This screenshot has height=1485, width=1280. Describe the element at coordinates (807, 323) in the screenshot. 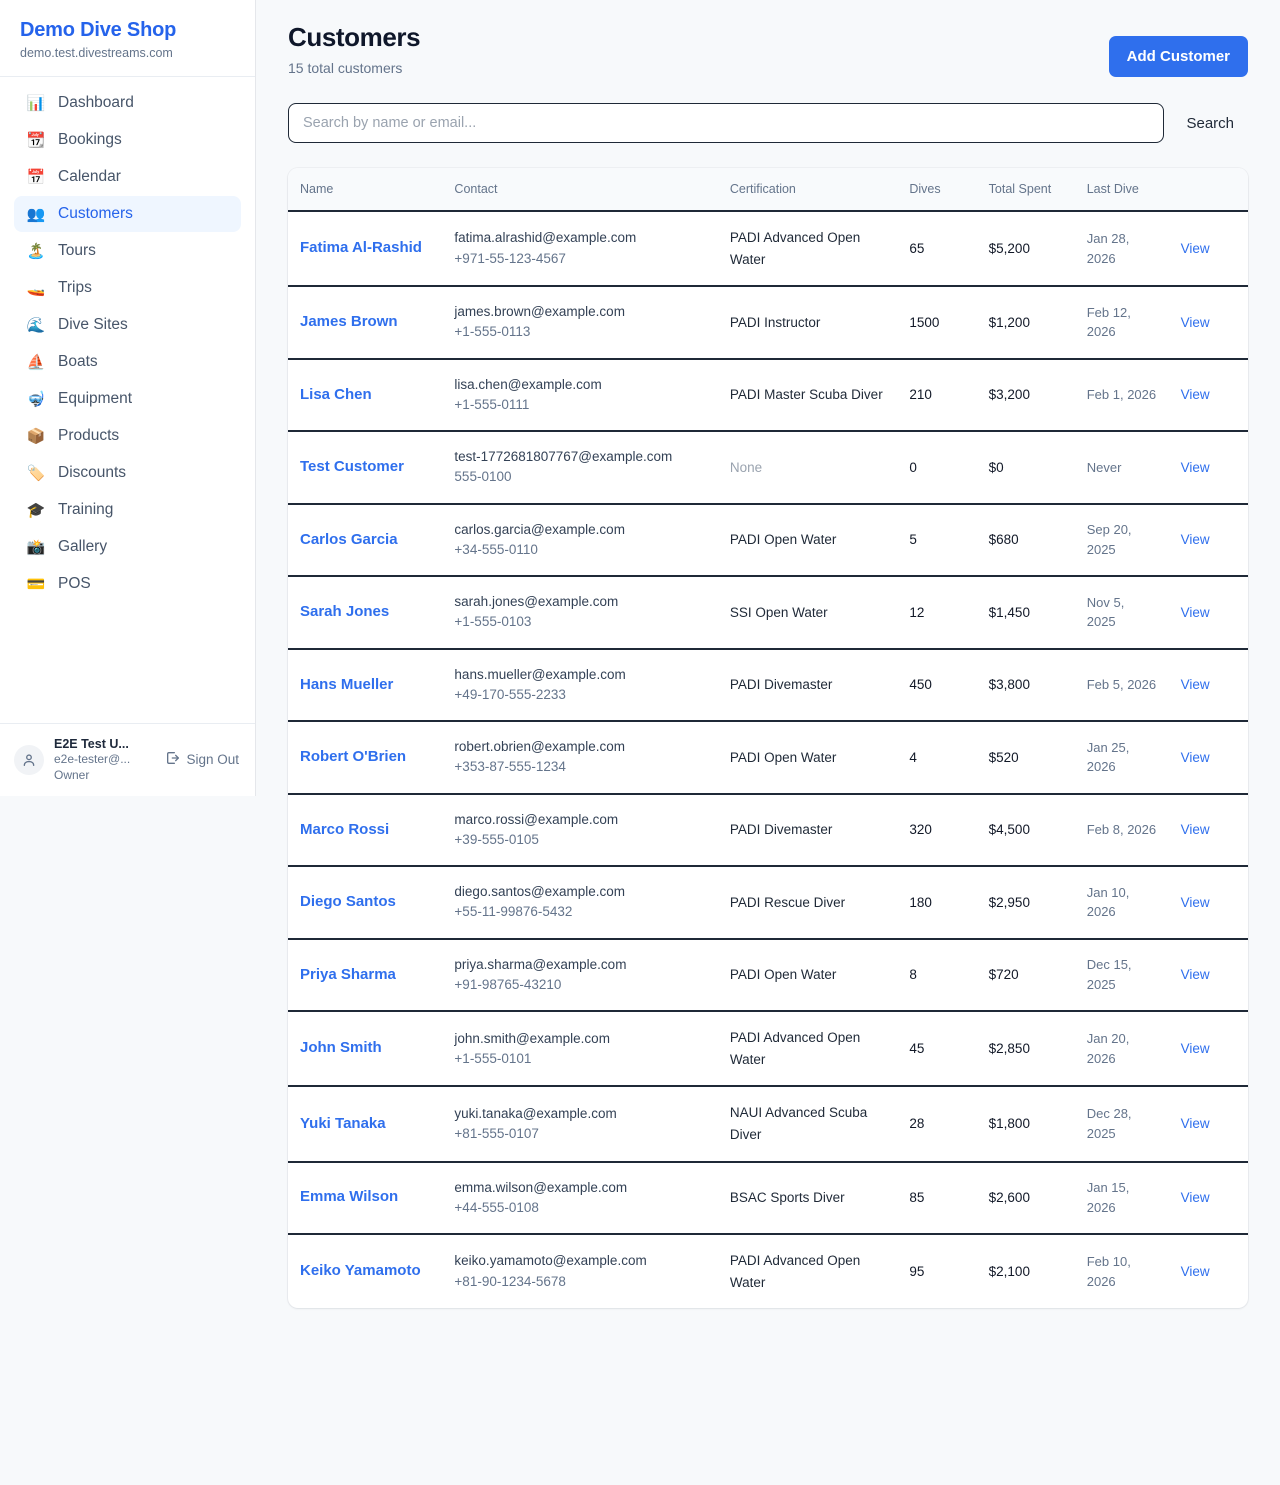

I see `cell-certification: PADI Instructor` at that location.